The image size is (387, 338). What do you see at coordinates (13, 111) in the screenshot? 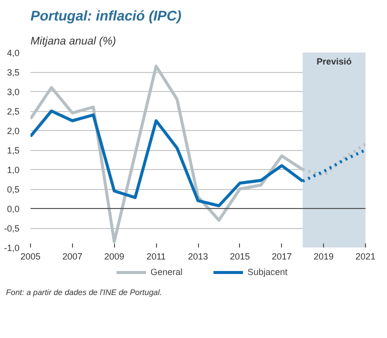
I see `y-tick-label: 2,5` at bounding box center [13, 111].